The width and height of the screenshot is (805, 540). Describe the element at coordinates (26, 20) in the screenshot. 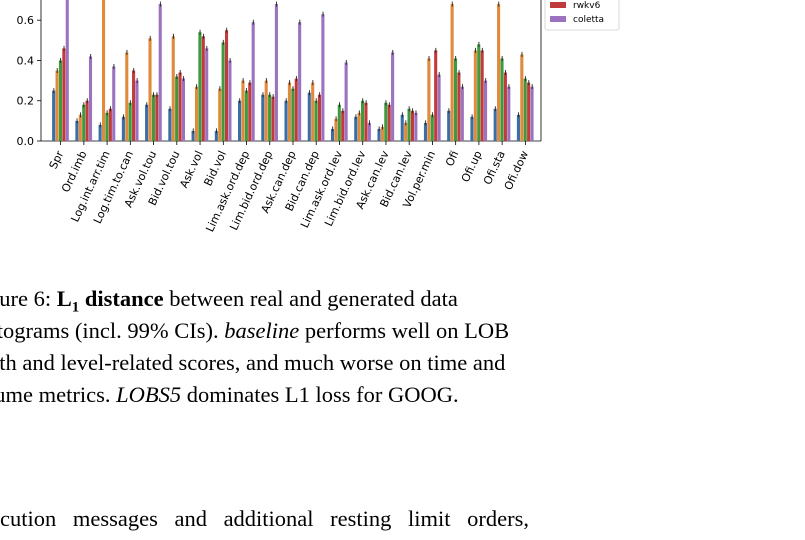

I see `y-tick-label: 0.6` at that location.